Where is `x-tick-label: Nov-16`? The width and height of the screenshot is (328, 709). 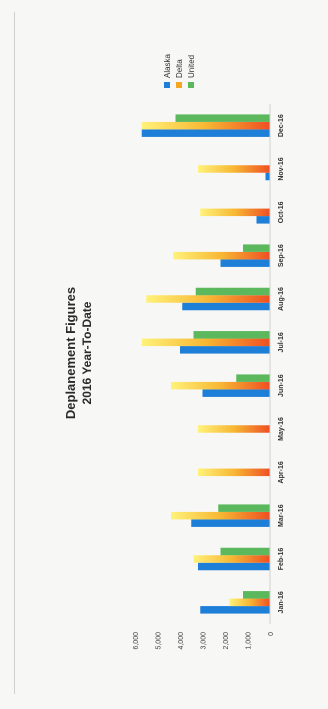 x-tick-label: Nov-16 is located at coordinates (281, 168).